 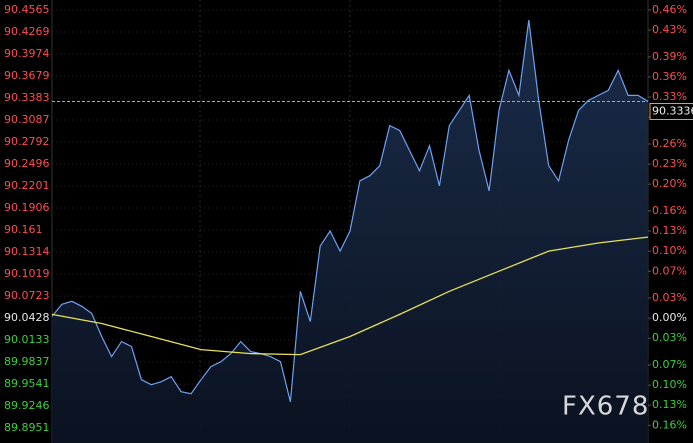 What do you see at coordinates (27, 295) in the screenshot?
I see `y-tick-label: 90.0723` at bounding box center [27, 295].